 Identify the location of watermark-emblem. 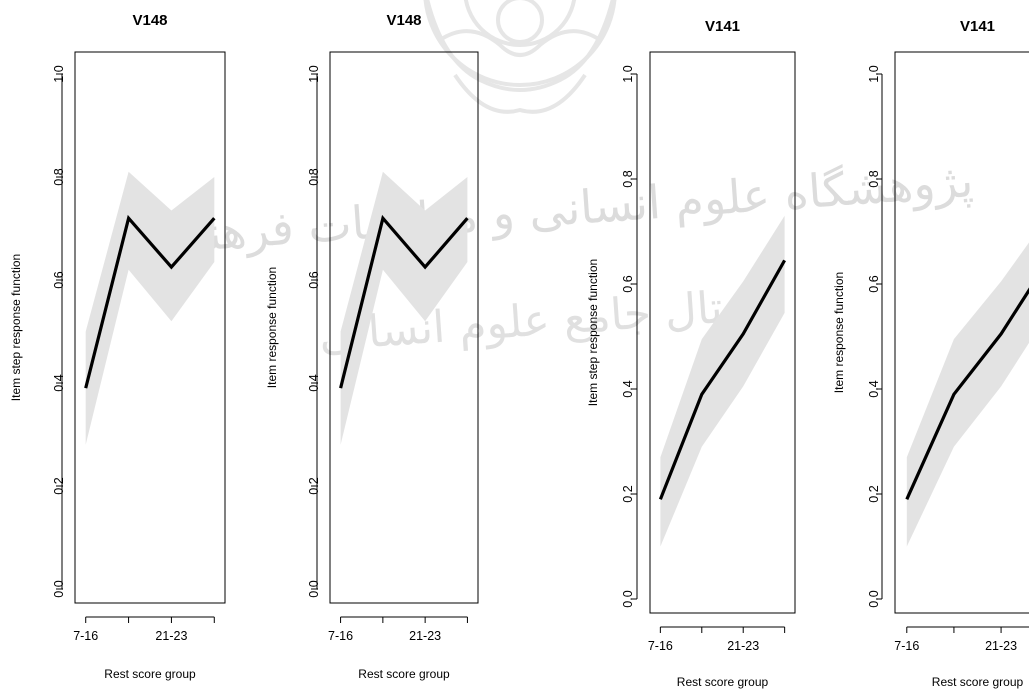
(520, 57).